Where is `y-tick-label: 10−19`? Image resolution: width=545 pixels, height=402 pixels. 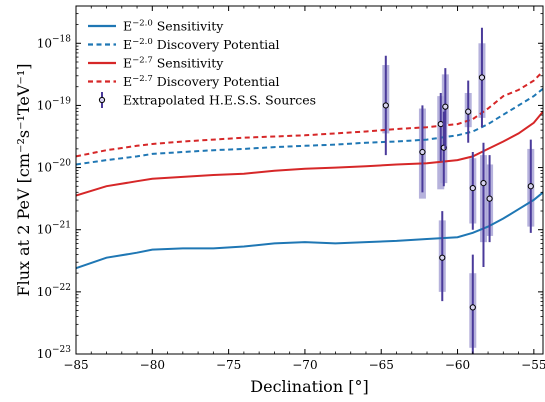 y-tick-label: 10−19 is located at coordinates (54, 104).